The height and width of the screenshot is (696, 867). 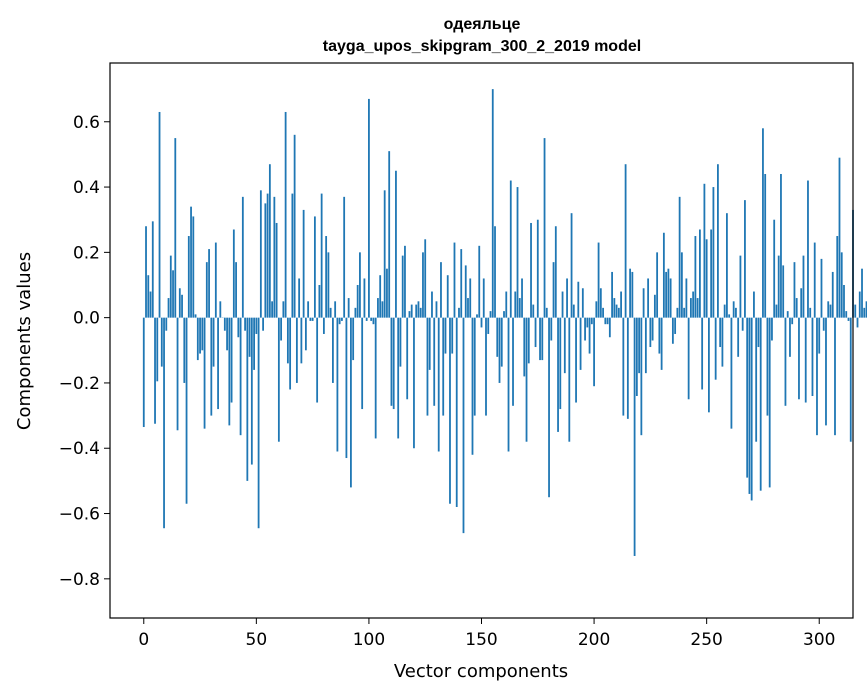 What do you see at coordinates (257, 640) in the screenshot?
I see `x-tick-label: 50` at bounding box center [257, 640].